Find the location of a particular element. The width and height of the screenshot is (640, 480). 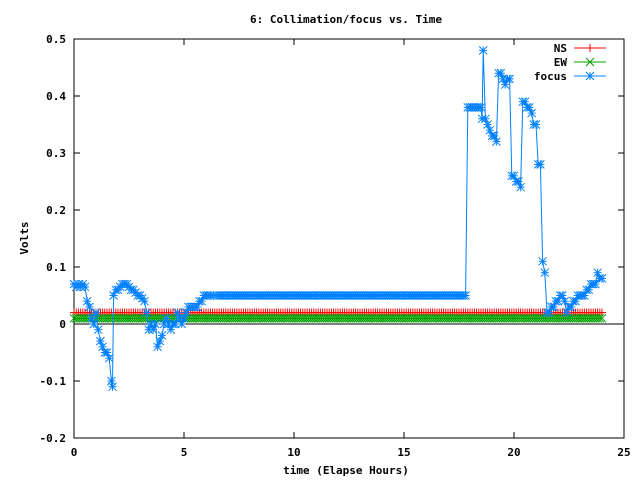

y-tick-label: -0.1 is located at coordinates (53, 381).